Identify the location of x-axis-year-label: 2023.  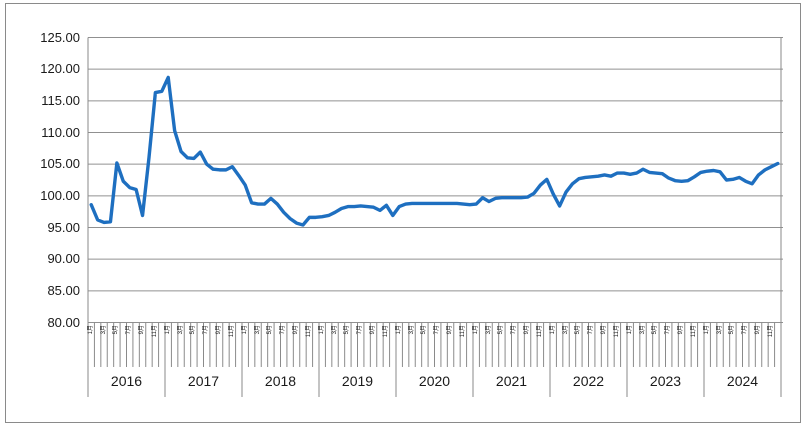
(665, 381).